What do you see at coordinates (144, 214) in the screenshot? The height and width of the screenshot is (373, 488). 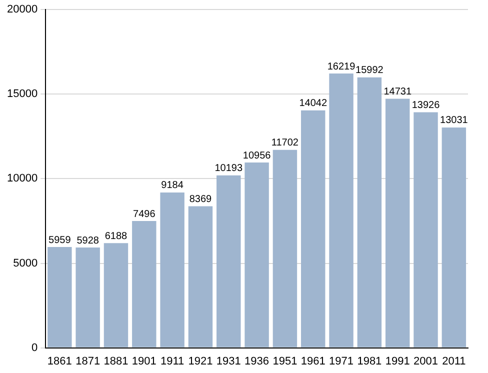 I see `data-label: 7496` at bounding box center [144, 214].